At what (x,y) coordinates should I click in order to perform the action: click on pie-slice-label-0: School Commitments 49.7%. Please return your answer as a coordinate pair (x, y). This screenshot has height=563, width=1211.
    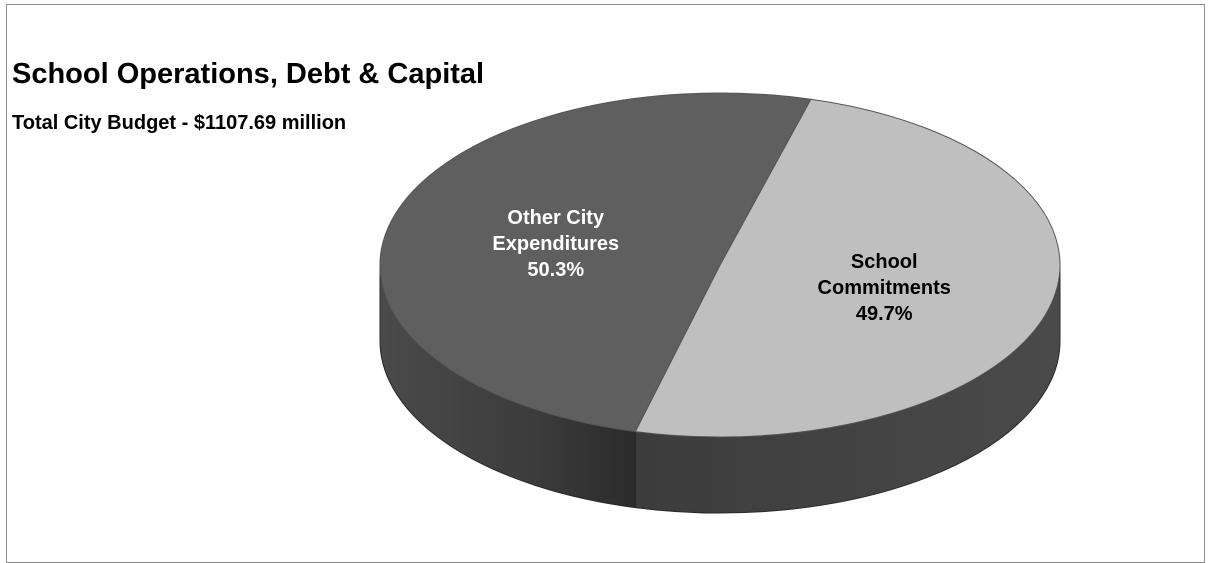
    Looking at the image, I should click on (884, 288).